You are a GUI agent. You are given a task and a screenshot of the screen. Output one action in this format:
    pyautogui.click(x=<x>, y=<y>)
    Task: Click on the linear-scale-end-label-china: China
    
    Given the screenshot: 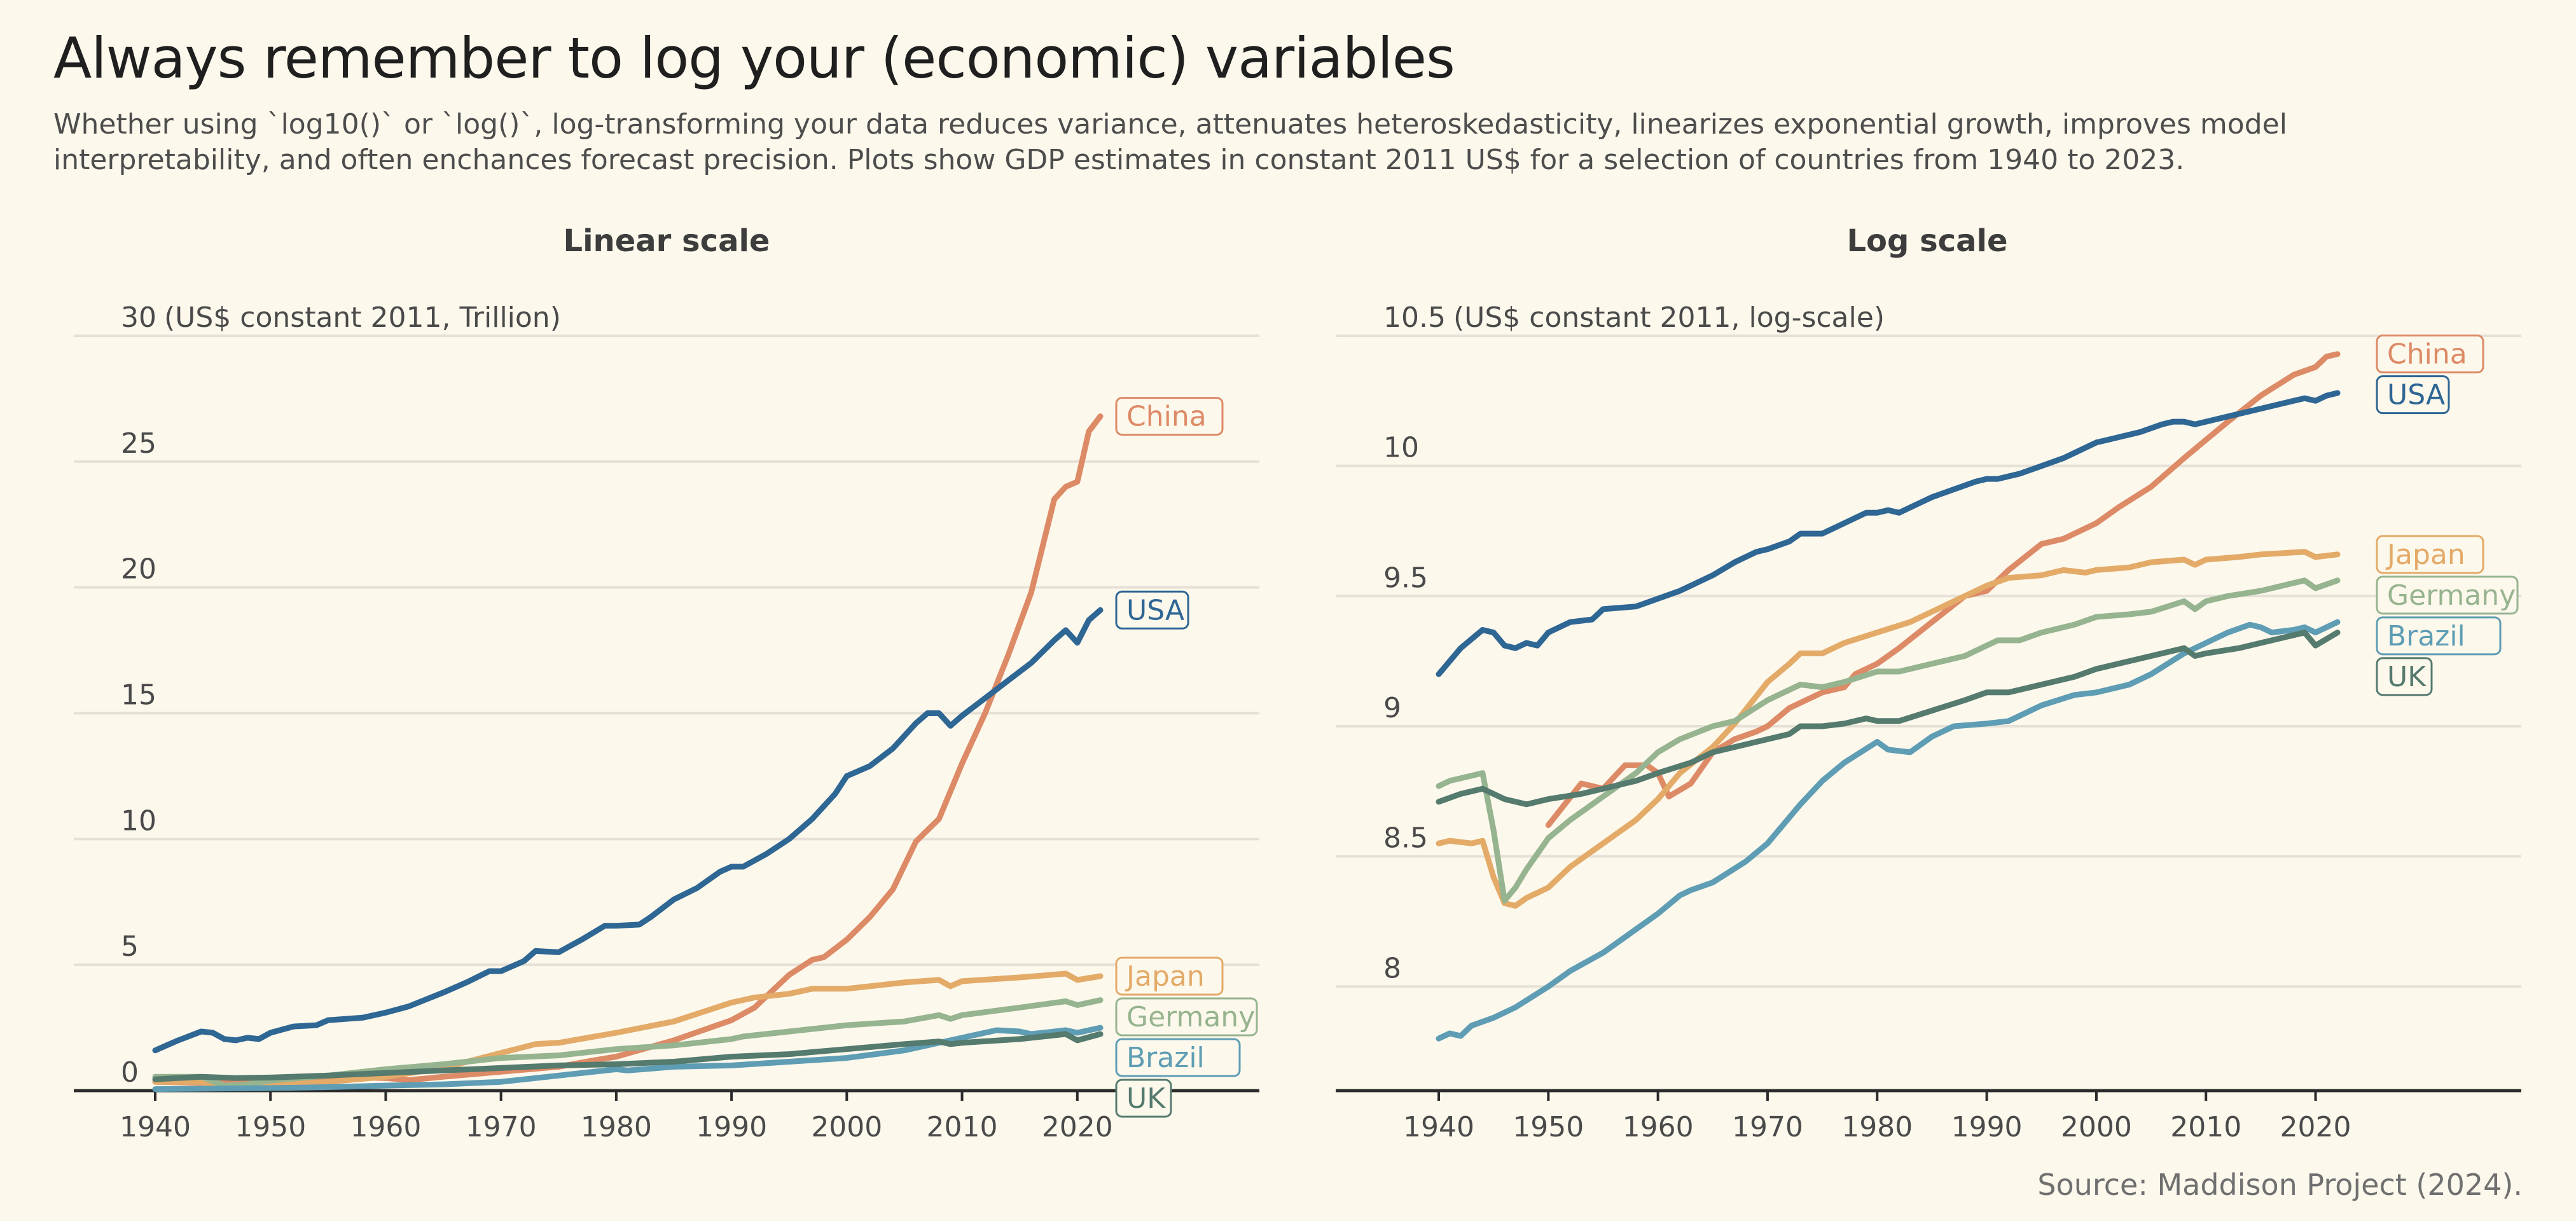 What is the action you would take?
    pyautogui.click(x=1169, y=416)
    